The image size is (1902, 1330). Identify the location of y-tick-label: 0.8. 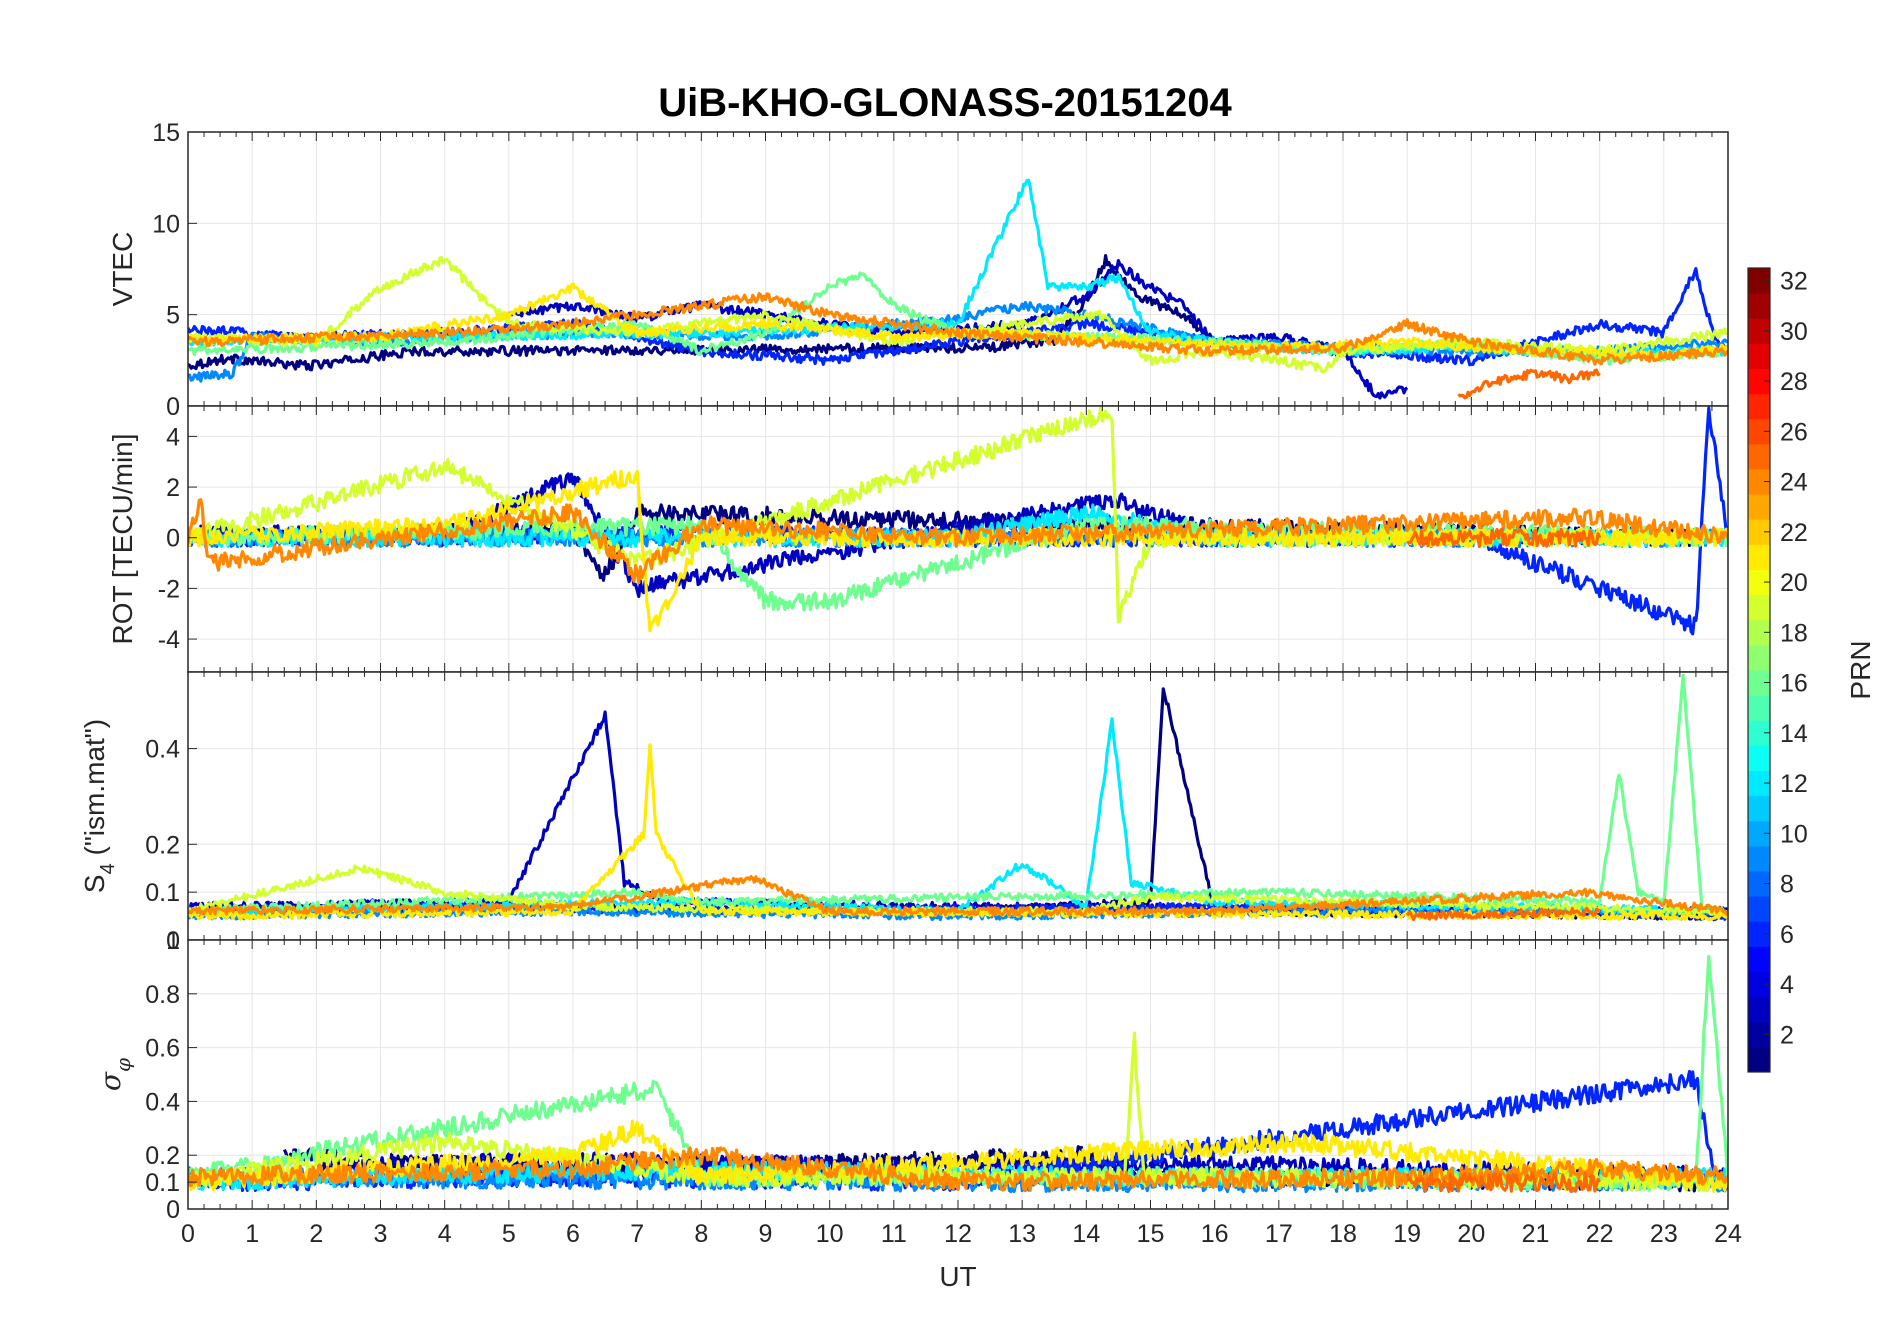
(162, 995).